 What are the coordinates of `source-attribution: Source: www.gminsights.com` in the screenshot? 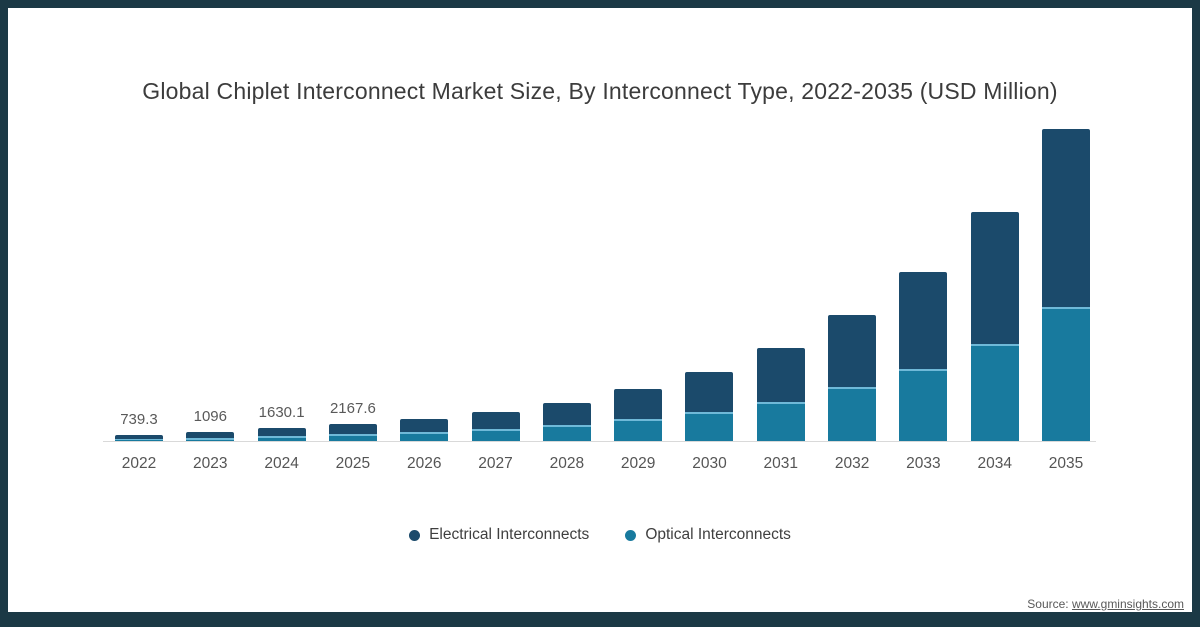 It's located at (1105, 604).